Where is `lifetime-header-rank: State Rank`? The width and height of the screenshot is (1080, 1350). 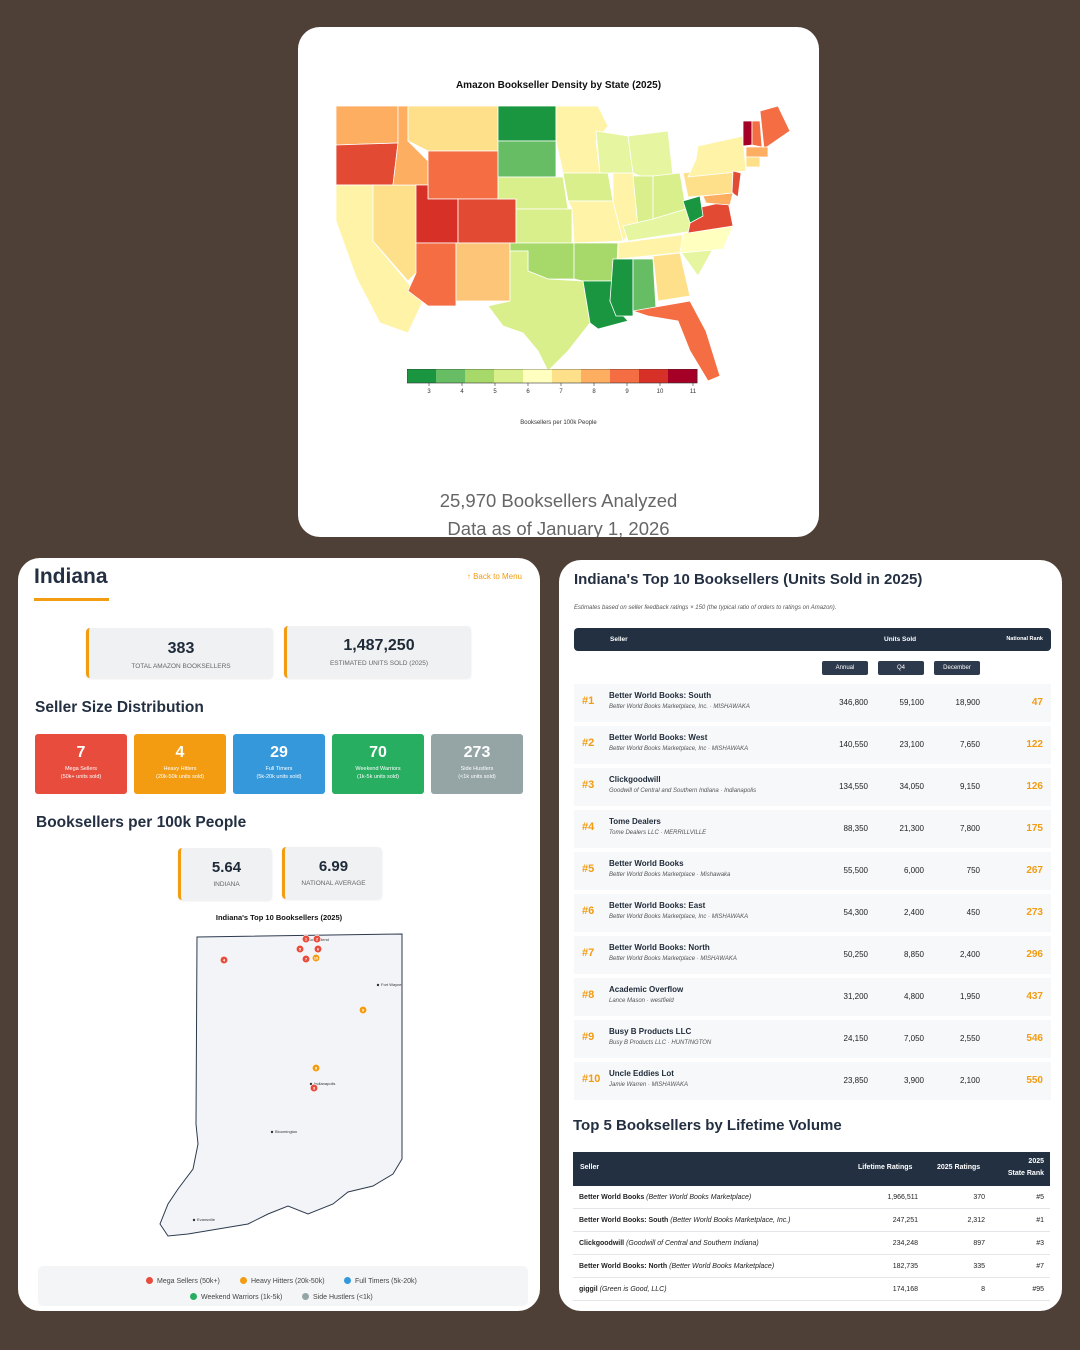
lifetime-header-rank: State Rank is located at coordinates (1025, 1173).